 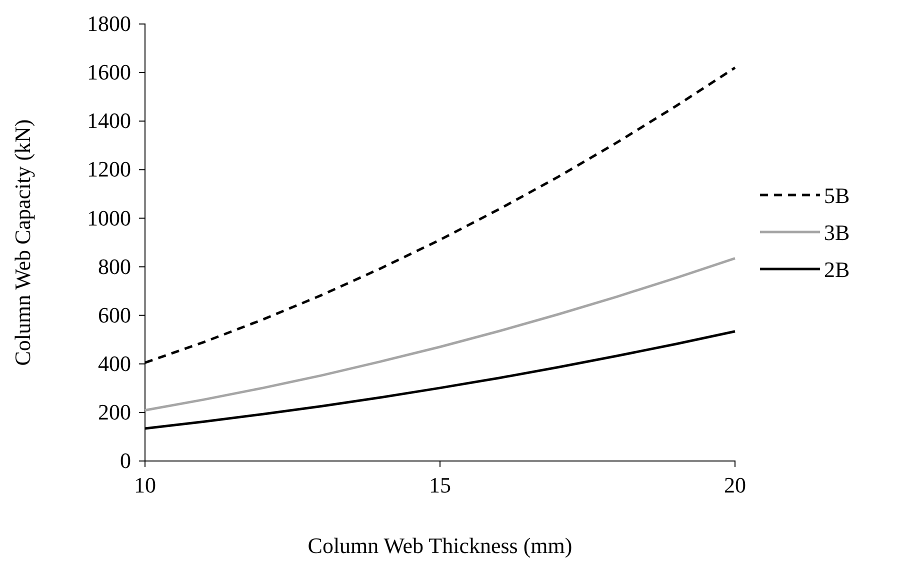 I want to click on legend-label: 5B, so click(x=837, y=195).